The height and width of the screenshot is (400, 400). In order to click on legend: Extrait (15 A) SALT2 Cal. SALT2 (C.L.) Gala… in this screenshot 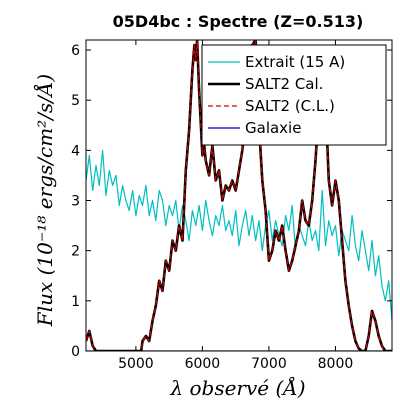, I will do `click(294, 95)`.